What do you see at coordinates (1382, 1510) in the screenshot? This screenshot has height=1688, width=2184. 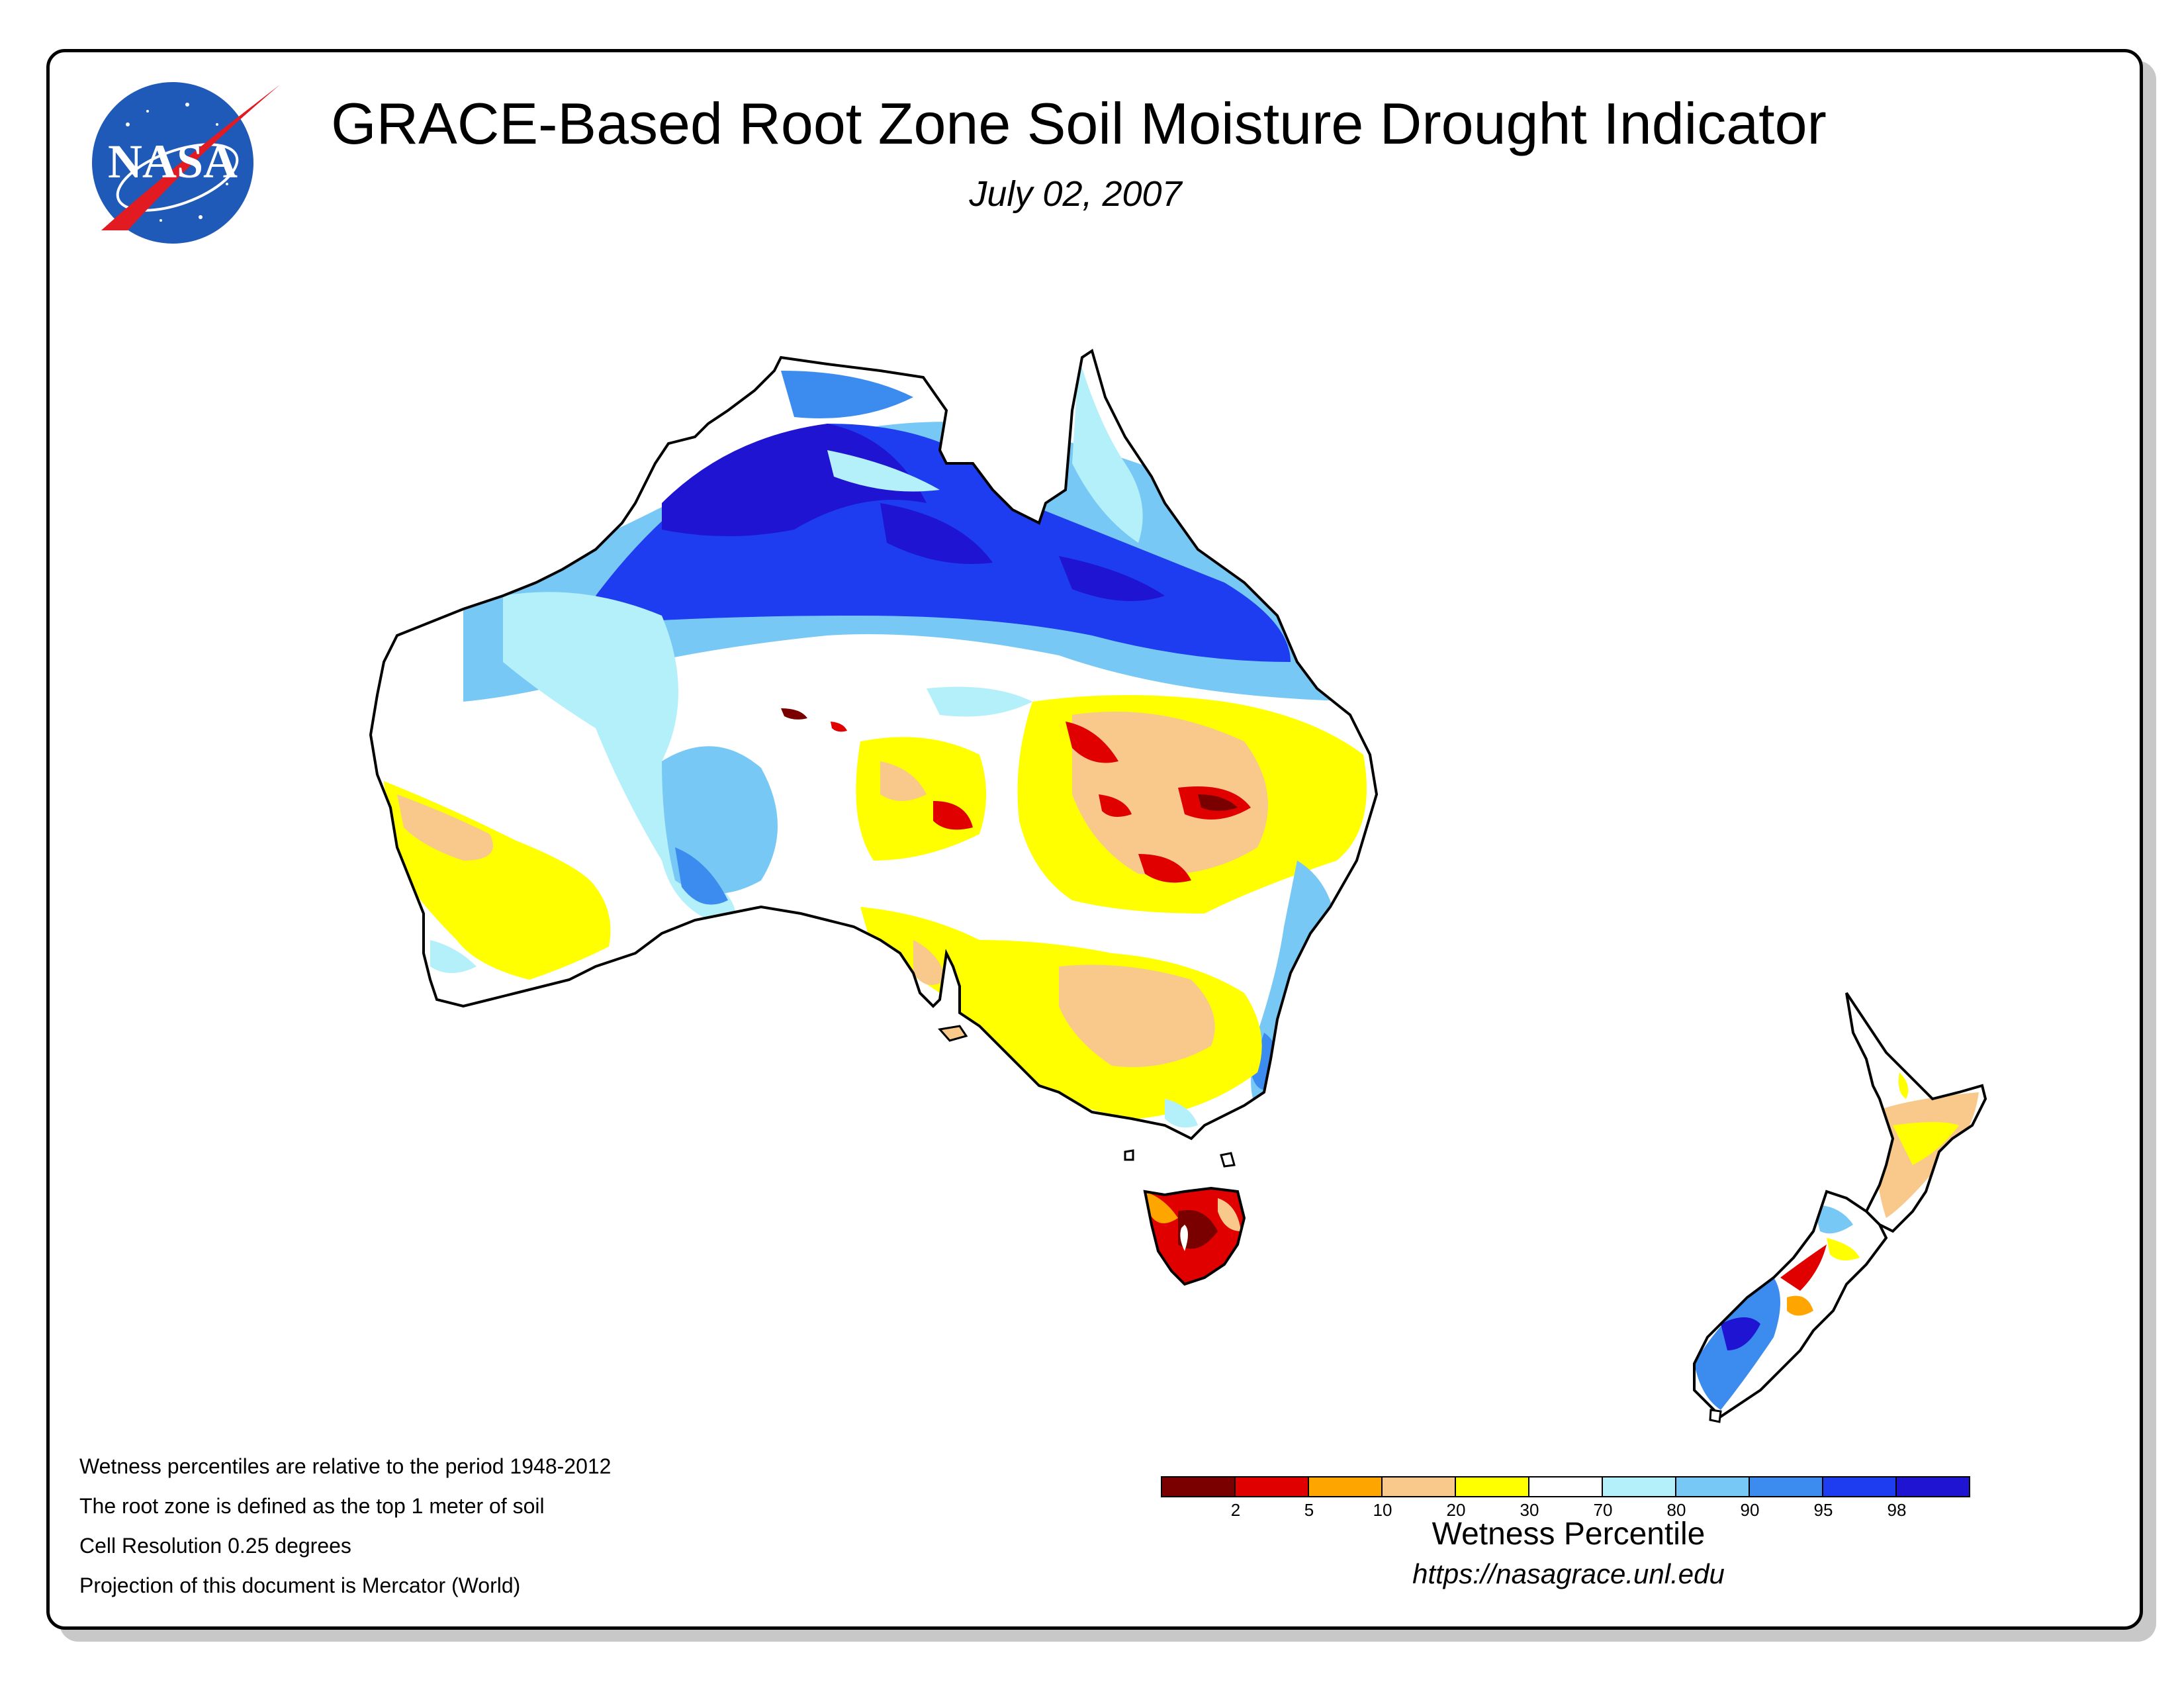 I see `legend-tick-10: 10` at bounding box center [1382, 1510].